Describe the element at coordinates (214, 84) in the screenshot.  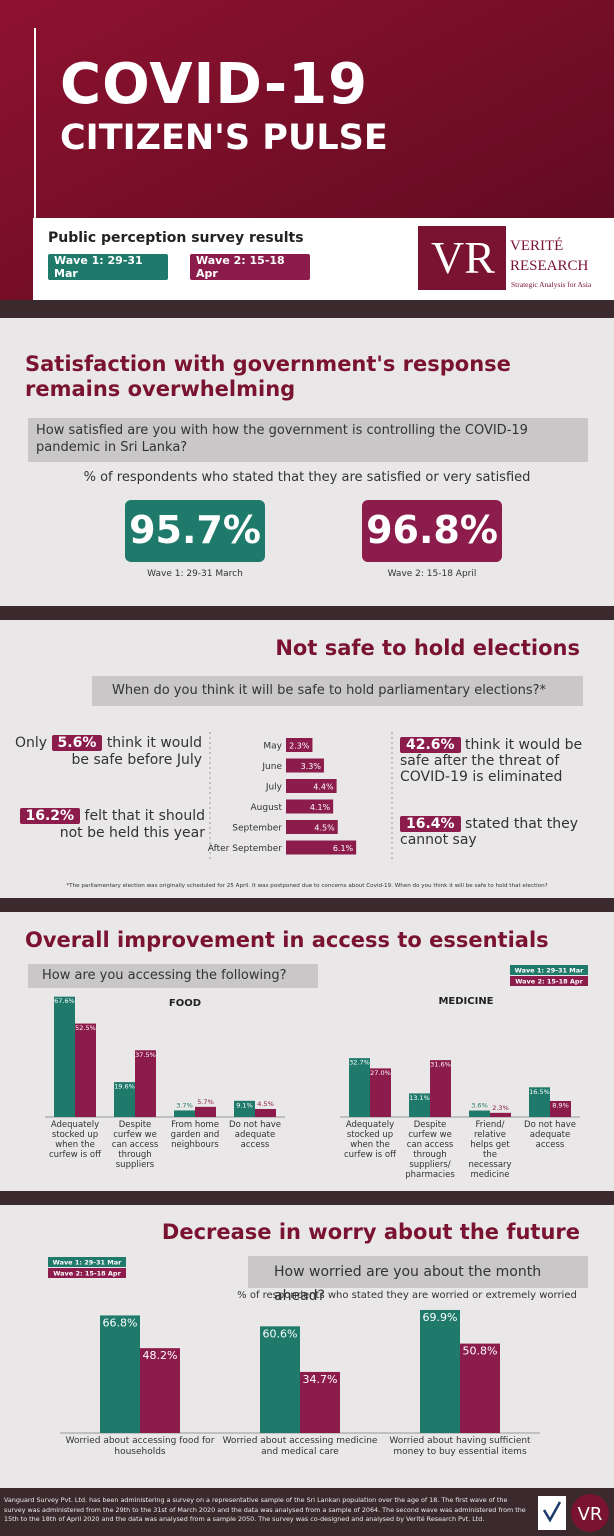
I see `title: COVID-19` at that location.